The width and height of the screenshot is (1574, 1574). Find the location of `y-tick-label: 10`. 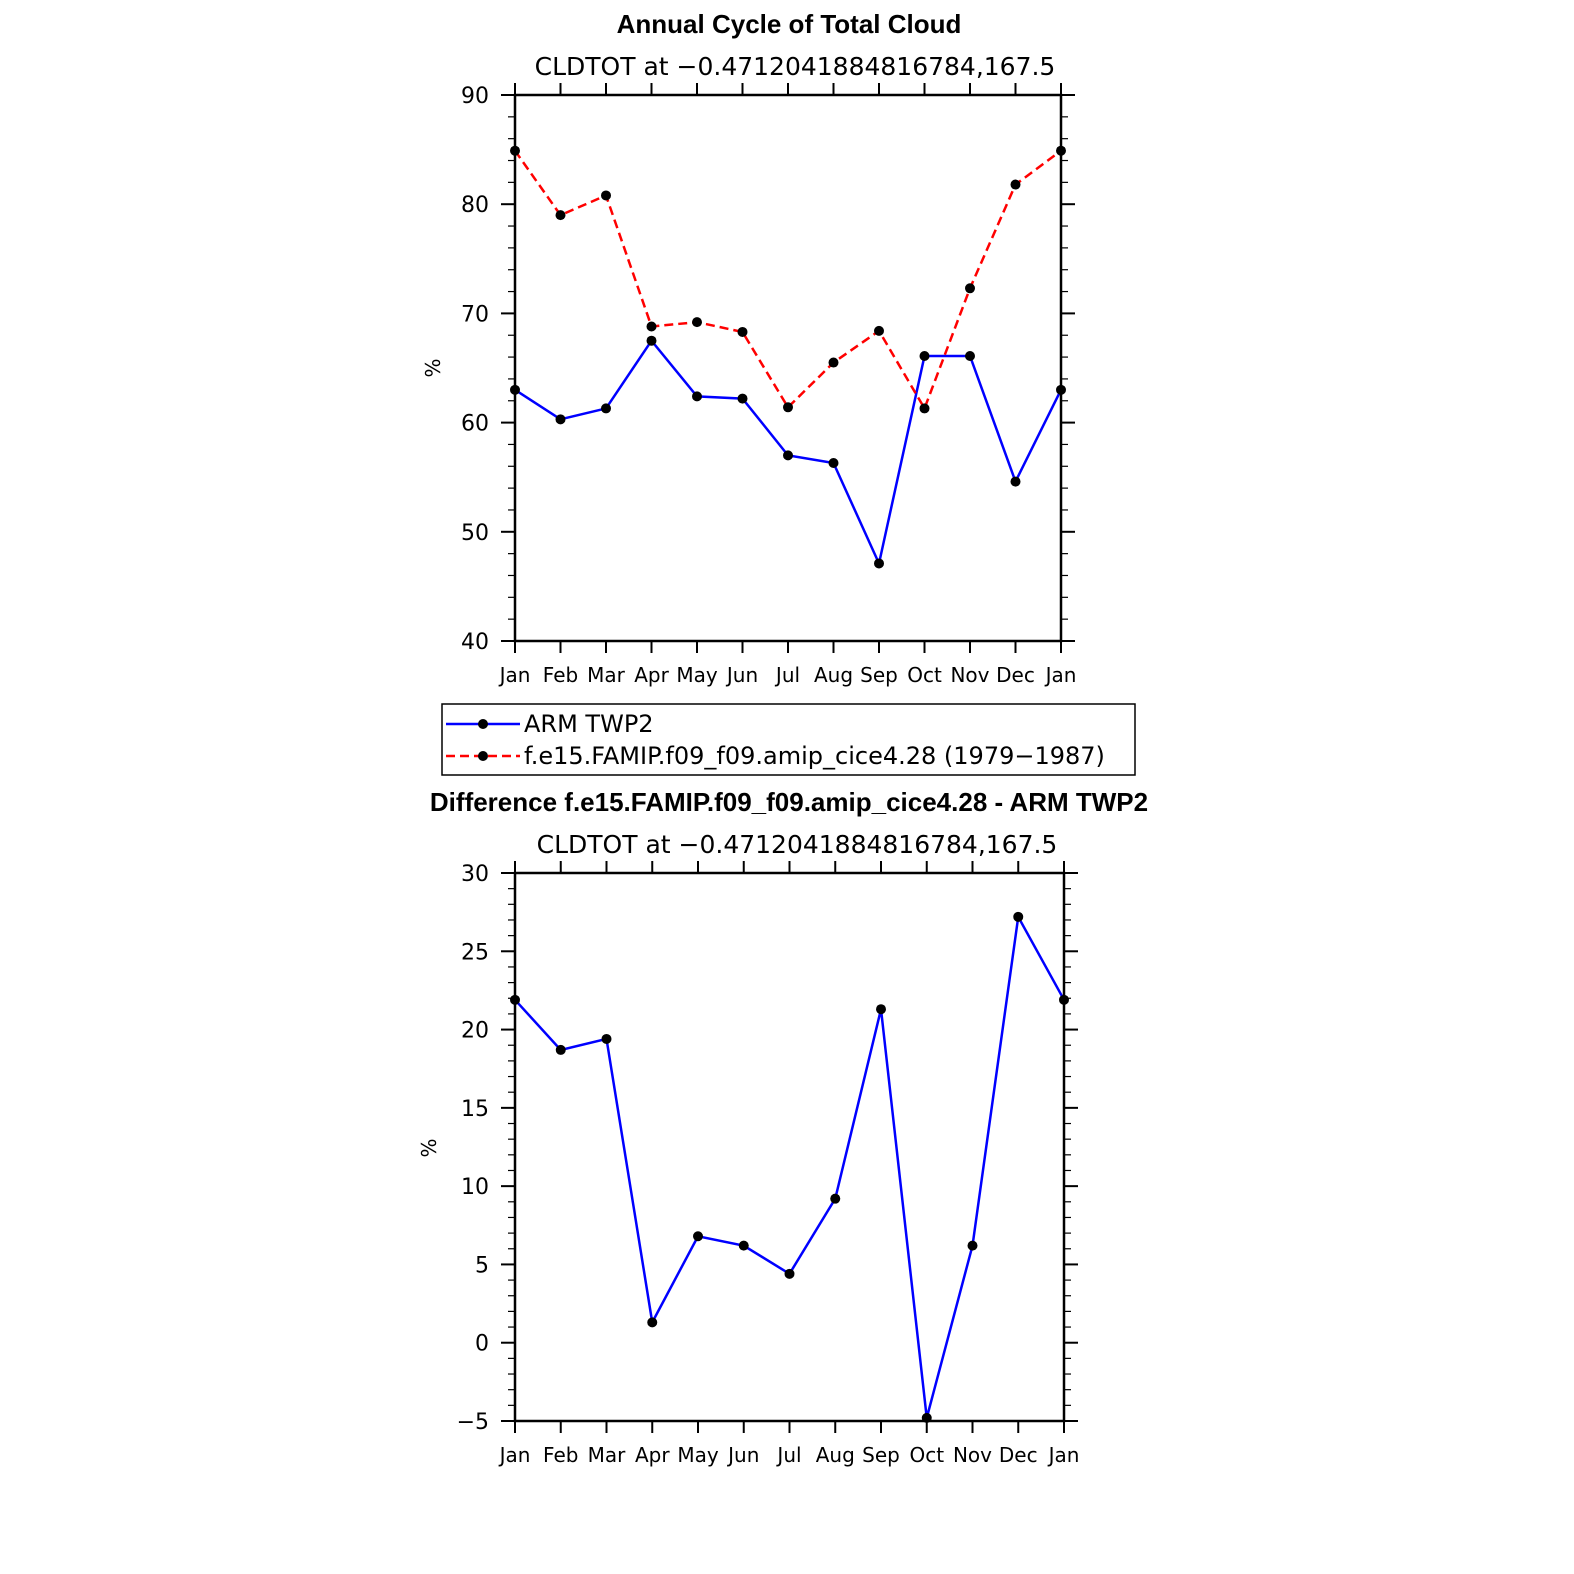

y-tick-label: 10 is located at coordinates (475, 1187).